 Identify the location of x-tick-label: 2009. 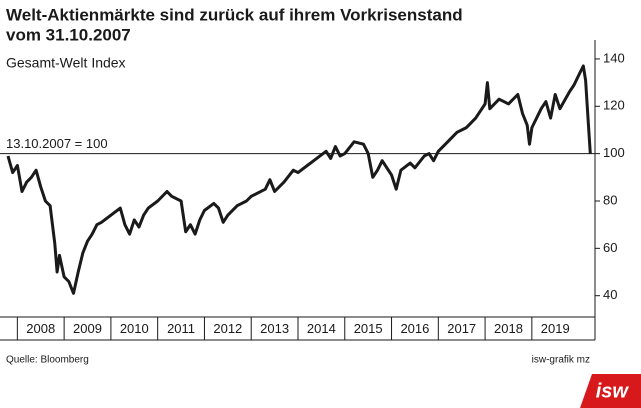
(87, 328).